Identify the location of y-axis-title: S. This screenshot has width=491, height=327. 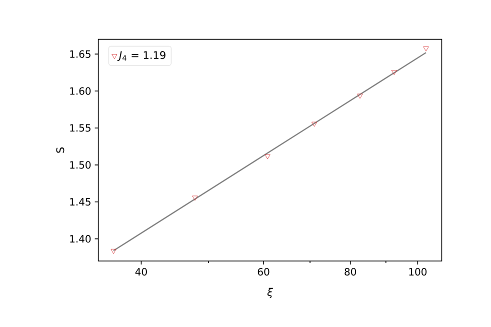
(60, 150).